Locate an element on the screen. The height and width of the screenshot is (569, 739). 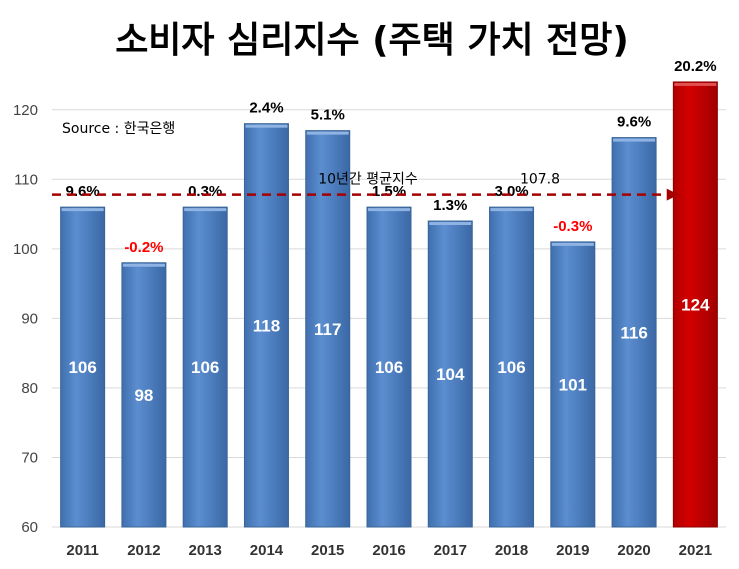
bar-highlight-2021 is located at coordinates (695, 84).